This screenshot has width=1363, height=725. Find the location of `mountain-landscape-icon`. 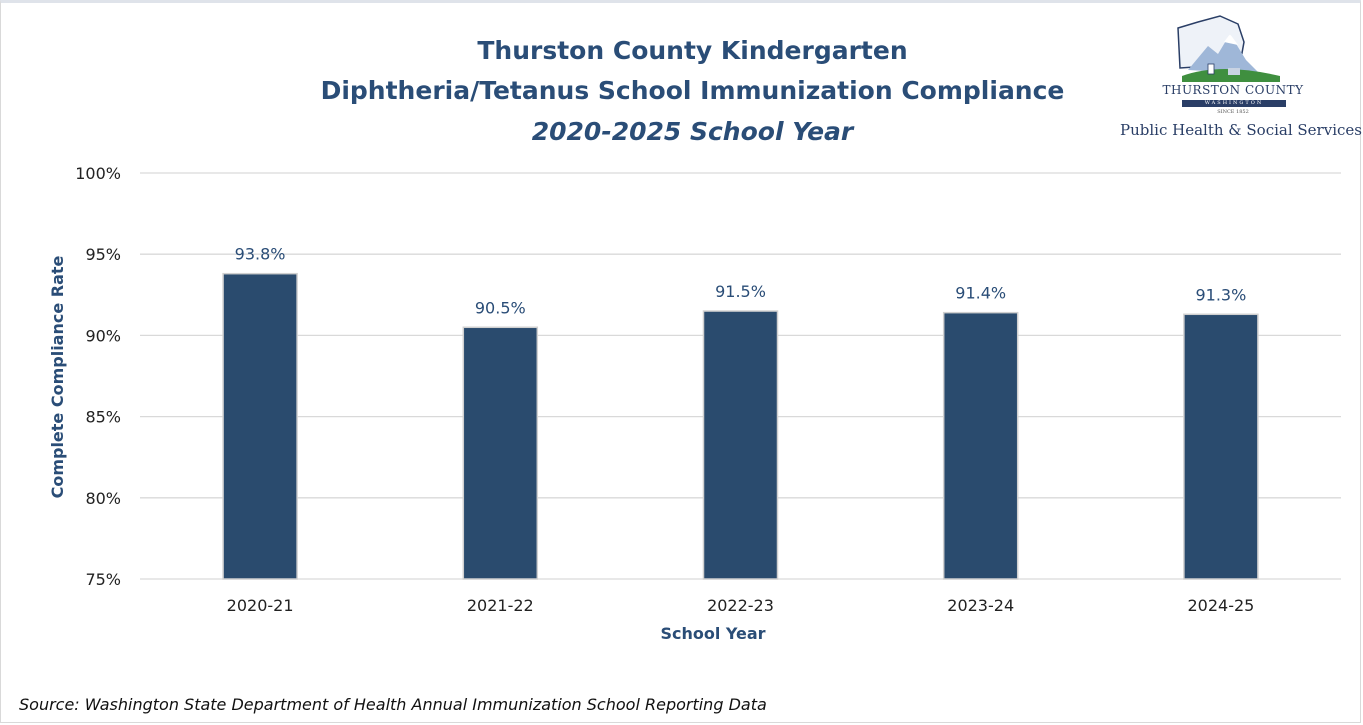

mountain-landscape-icon is located at coordinates (1228, 48).